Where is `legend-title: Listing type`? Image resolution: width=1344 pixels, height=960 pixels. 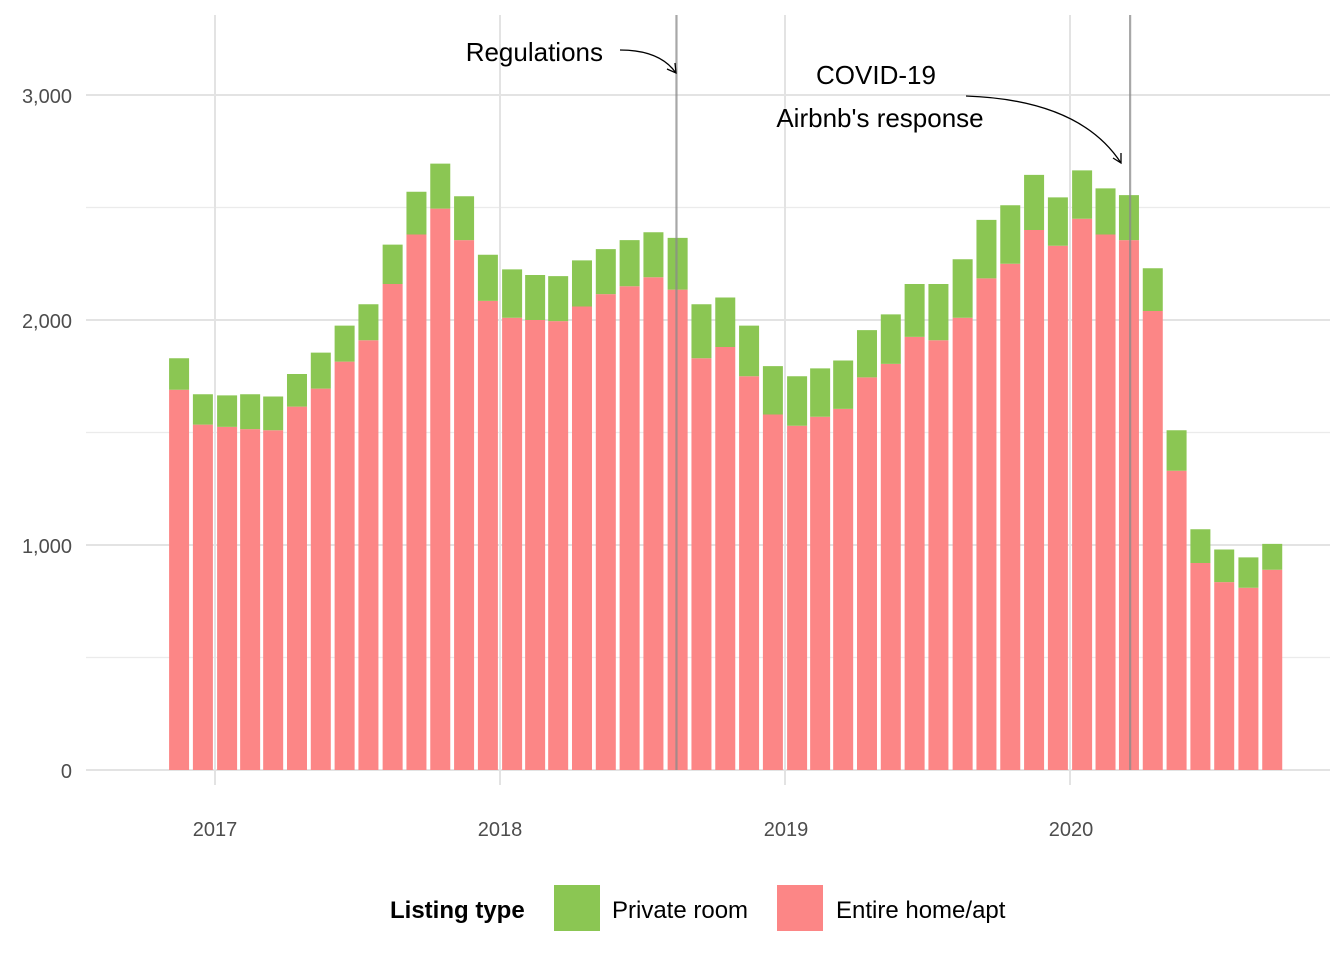 legend-title: Listing type is located at coordinates (457, 910).